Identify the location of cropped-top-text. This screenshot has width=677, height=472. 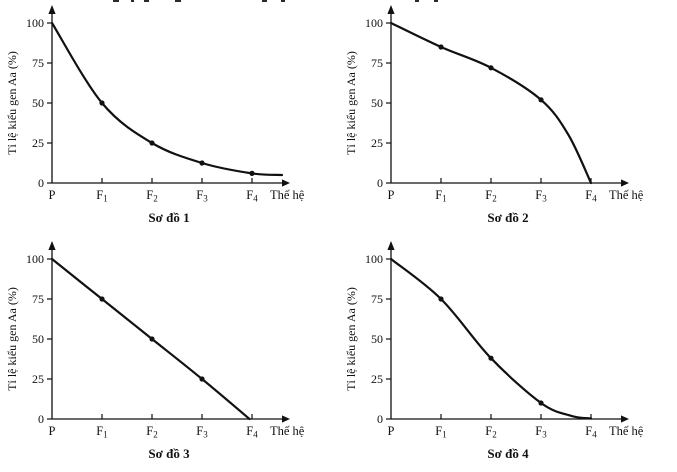
(338, 1).